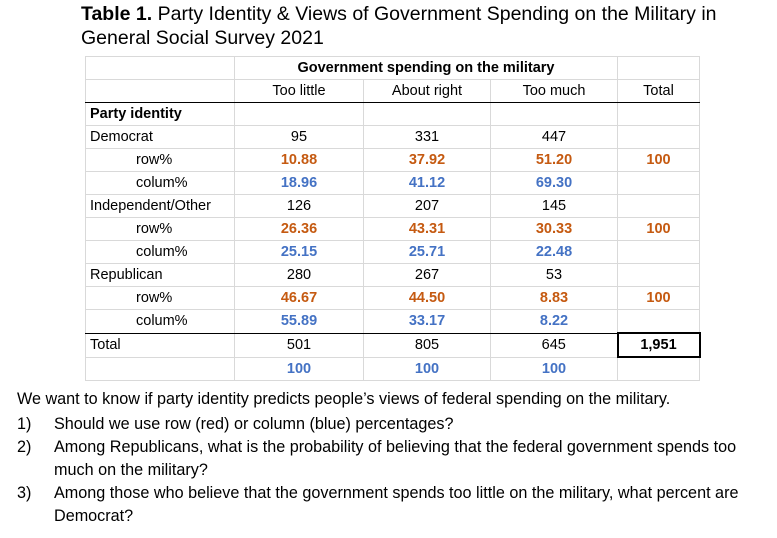  I want to click on col-pct-cell: 18.96, so click(299, 183).